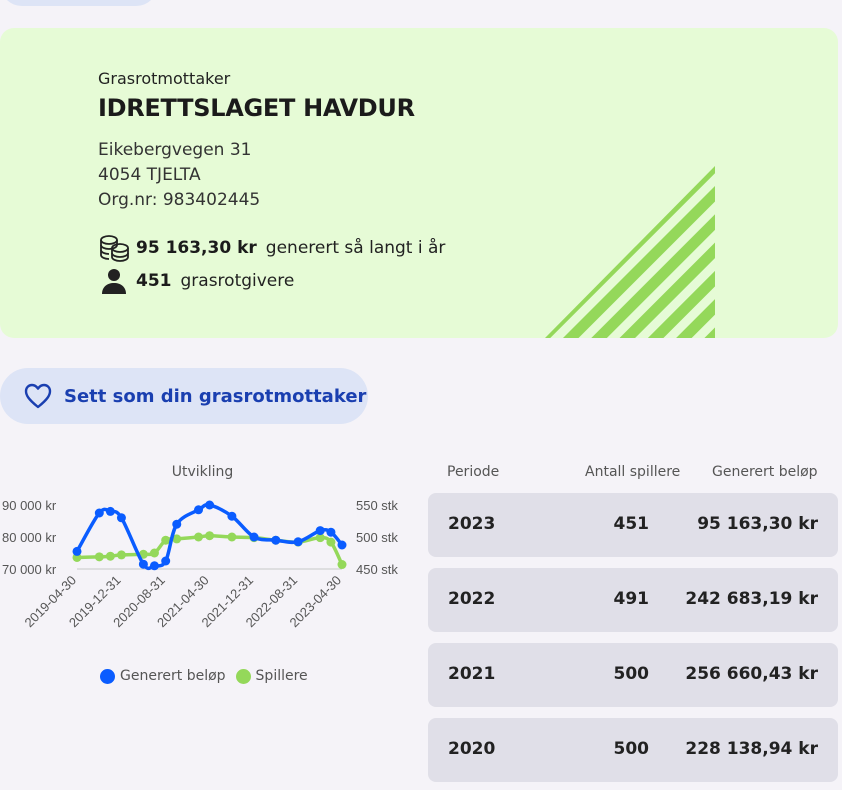 Image resolution: width=842 pixels, height=790 pixels. Describe the element at coordinates (164, 78) in the screenshot. I see `recipient-kicker: Grasrotmottaker` at that location.